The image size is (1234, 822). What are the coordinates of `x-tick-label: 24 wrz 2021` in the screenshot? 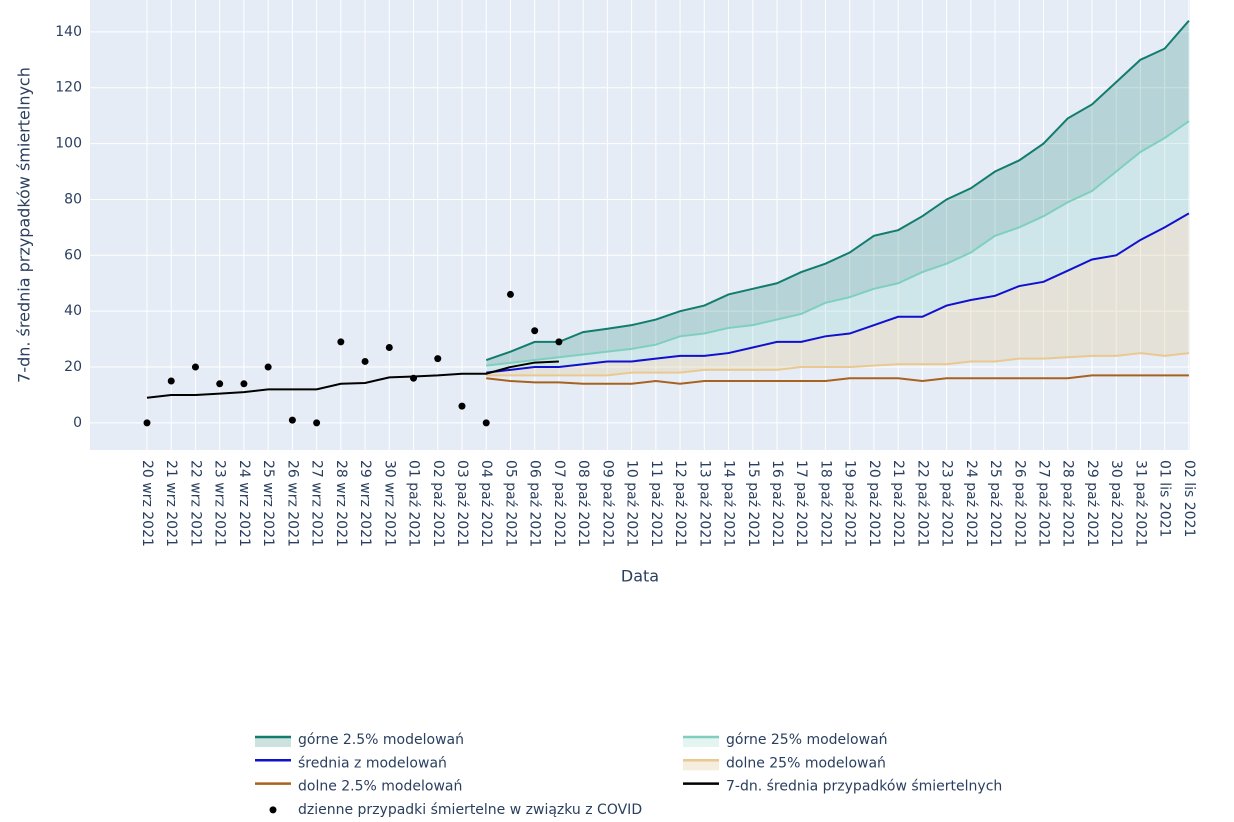 It's located at (244, 503).